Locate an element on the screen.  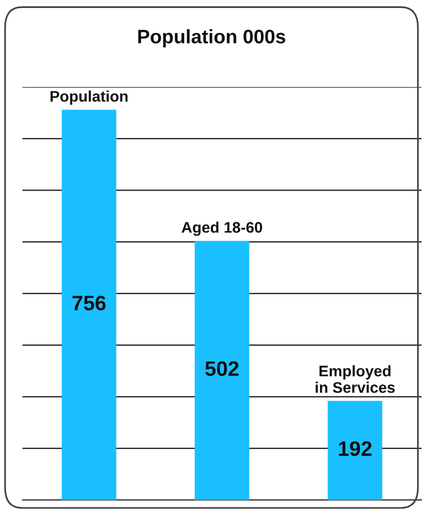
chart-title: Population 000s is located at coordinates (212, 38).